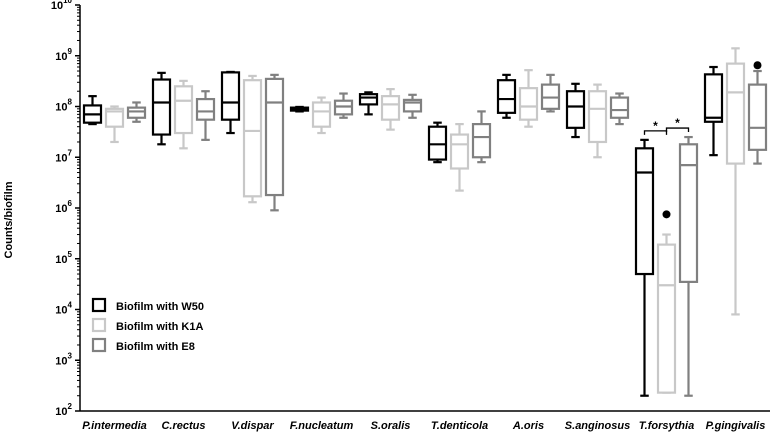 This screenshot has height=436, width=778. I want to click on y-tick-label: 10⁶, so click(63, 207).